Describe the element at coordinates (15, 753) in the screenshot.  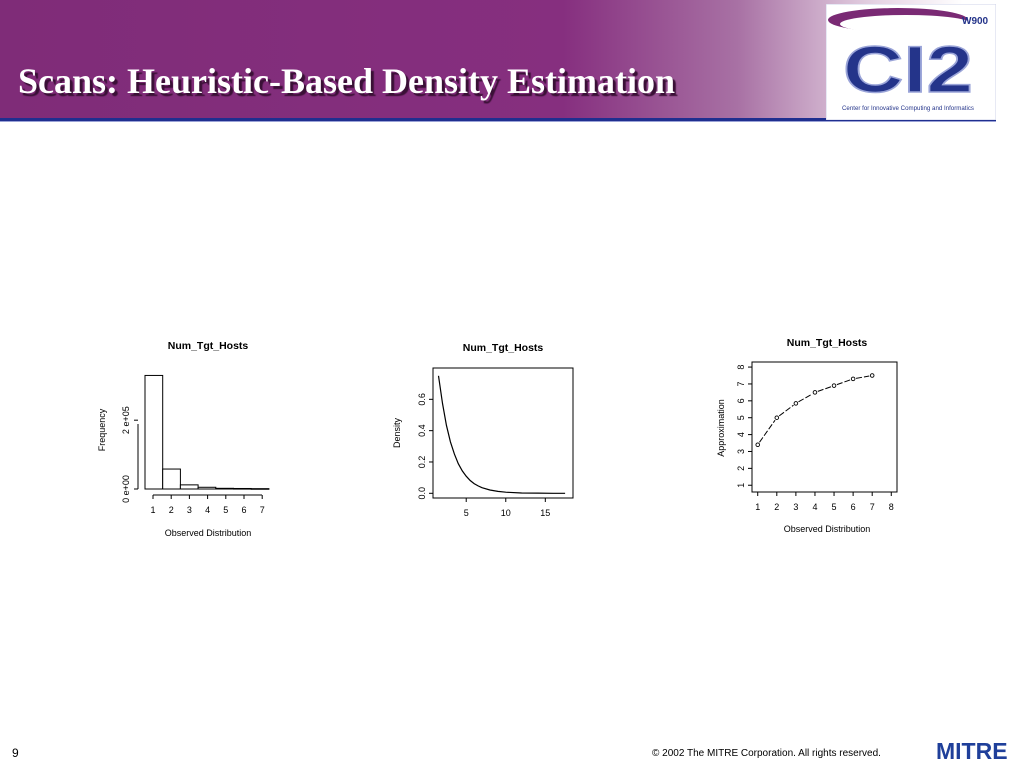
I see `page-number: 9` at that location.